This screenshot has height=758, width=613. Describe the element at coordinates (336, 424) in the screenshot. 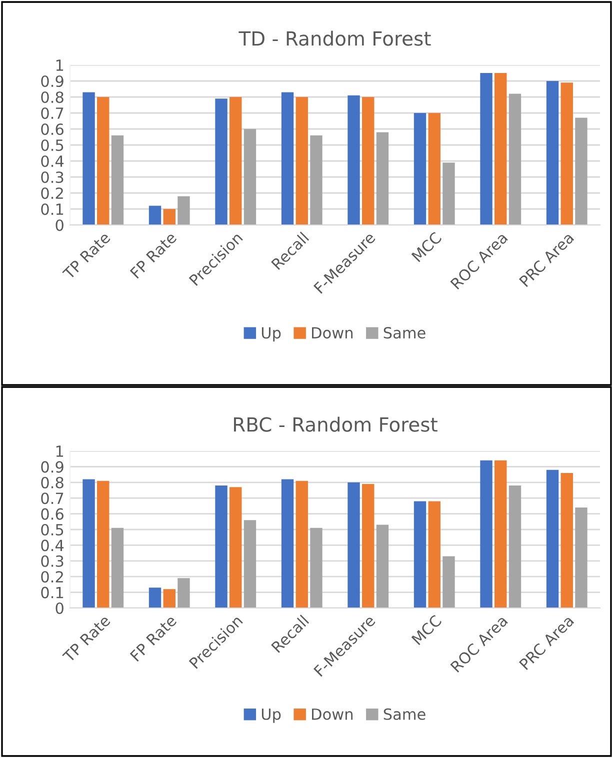

I see `chart-title: RBC - Random Forest` at that location.